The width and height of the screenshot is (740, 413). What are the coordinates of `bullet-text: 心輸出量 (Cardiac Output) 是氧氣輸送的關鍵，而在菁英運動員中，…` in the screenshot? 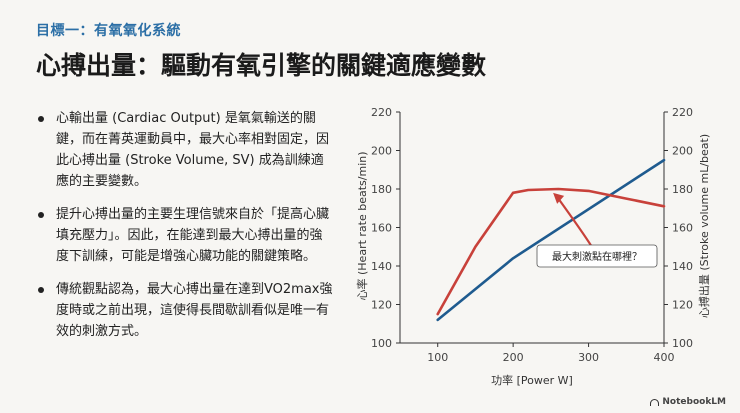 It's located at (193, 150).